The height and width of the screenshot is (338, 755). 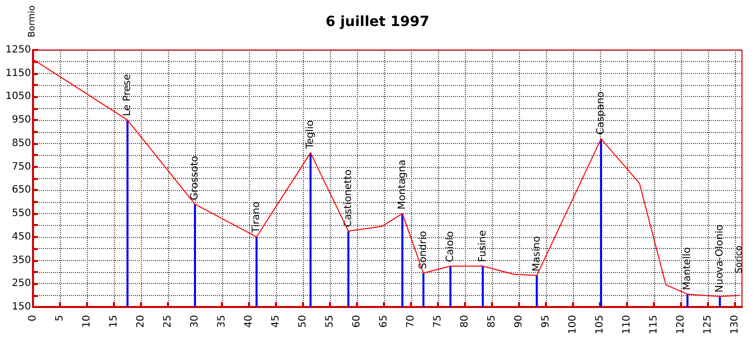 I want to click on data-label: Mantello, so click(x=687, y=268).